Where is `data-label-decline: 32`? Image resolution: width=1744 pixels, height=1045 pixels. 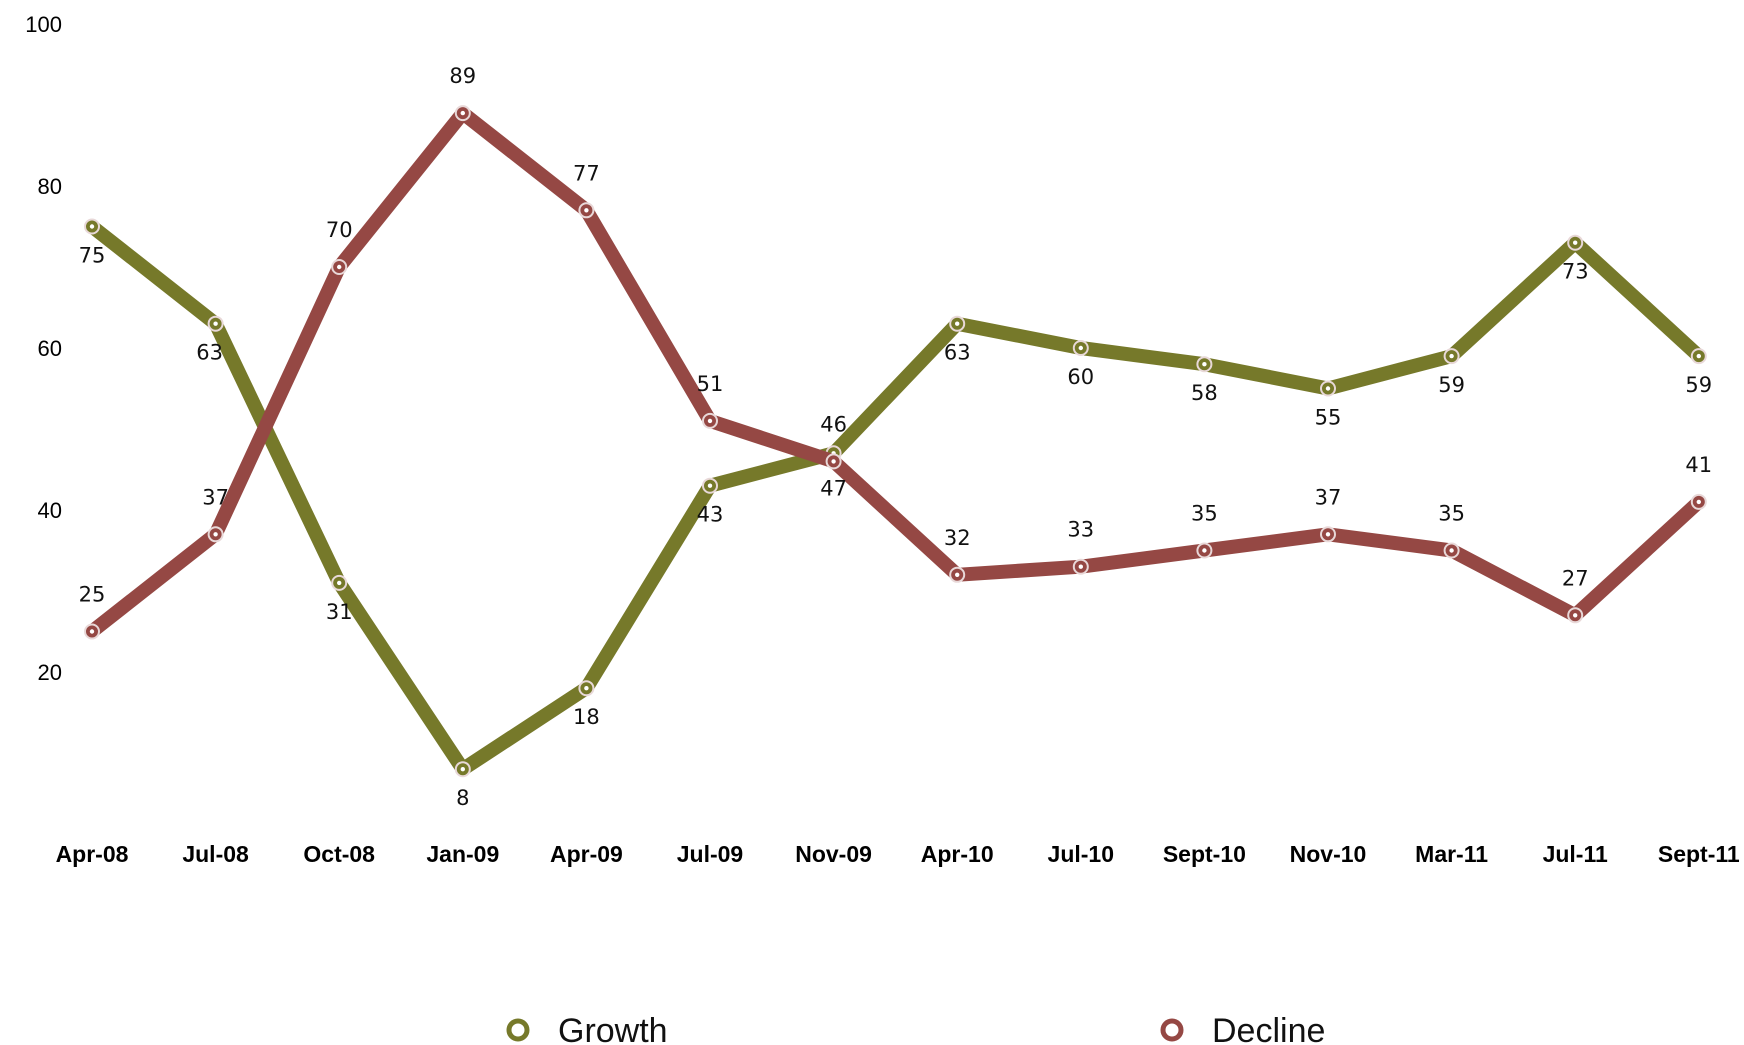
data-label-decline: 32 is located at coordinates (957, 538).